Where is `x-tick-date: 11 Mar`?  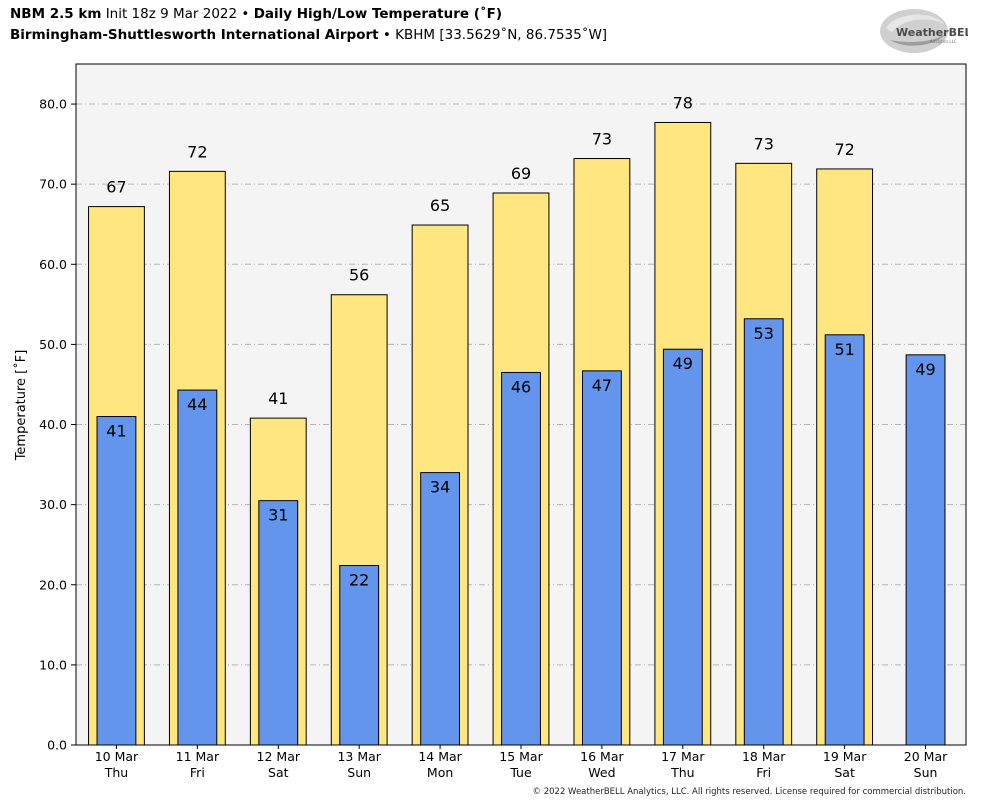
x-tick-date: 11 Mar is located at coordinates (198, 756).